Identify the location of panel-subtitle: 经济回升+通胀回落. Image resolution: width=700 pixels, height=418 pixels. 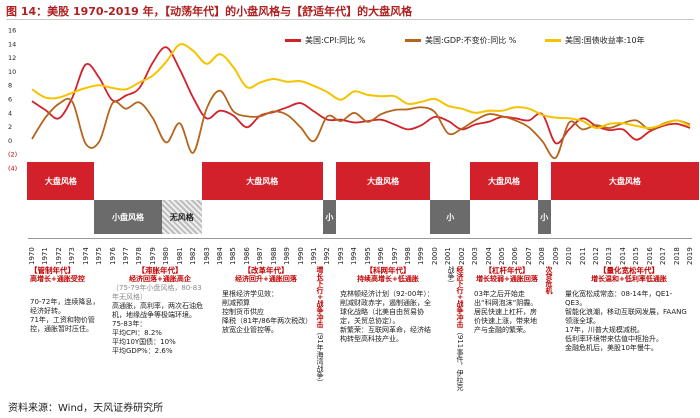
(266, 279).